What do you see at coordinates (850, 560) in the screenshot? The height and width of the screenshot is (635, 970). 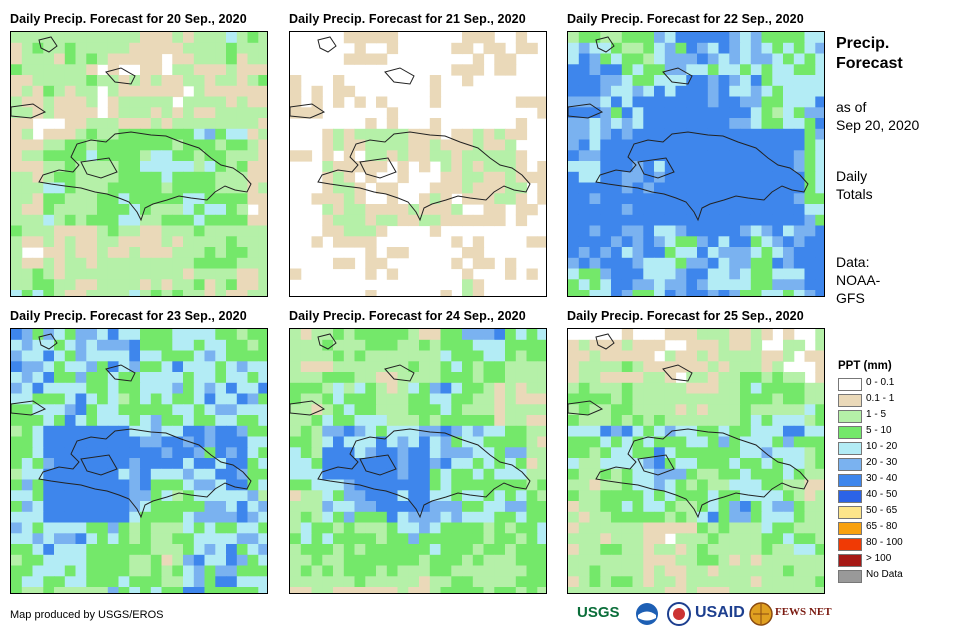 I see `legend-swatch` at bounding box center [850, 560].